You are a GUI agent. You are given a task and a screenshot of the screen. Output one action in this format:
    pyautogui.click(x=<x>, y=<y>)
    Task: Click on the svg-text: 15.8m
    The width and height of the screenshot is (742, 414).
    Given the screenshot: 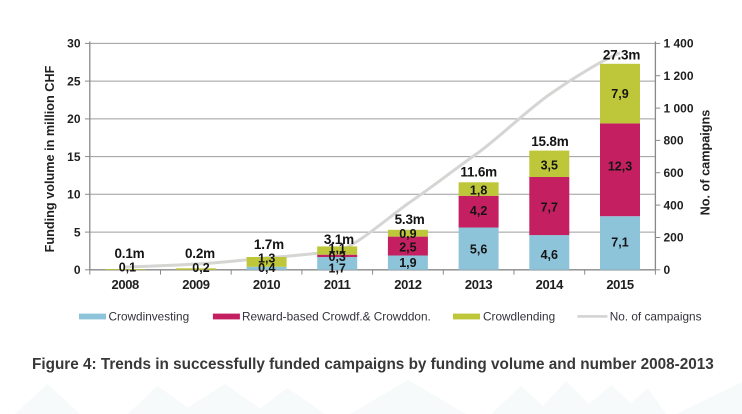 What is the action you would take?
    pyautogui.click(x=549, y=141)
    